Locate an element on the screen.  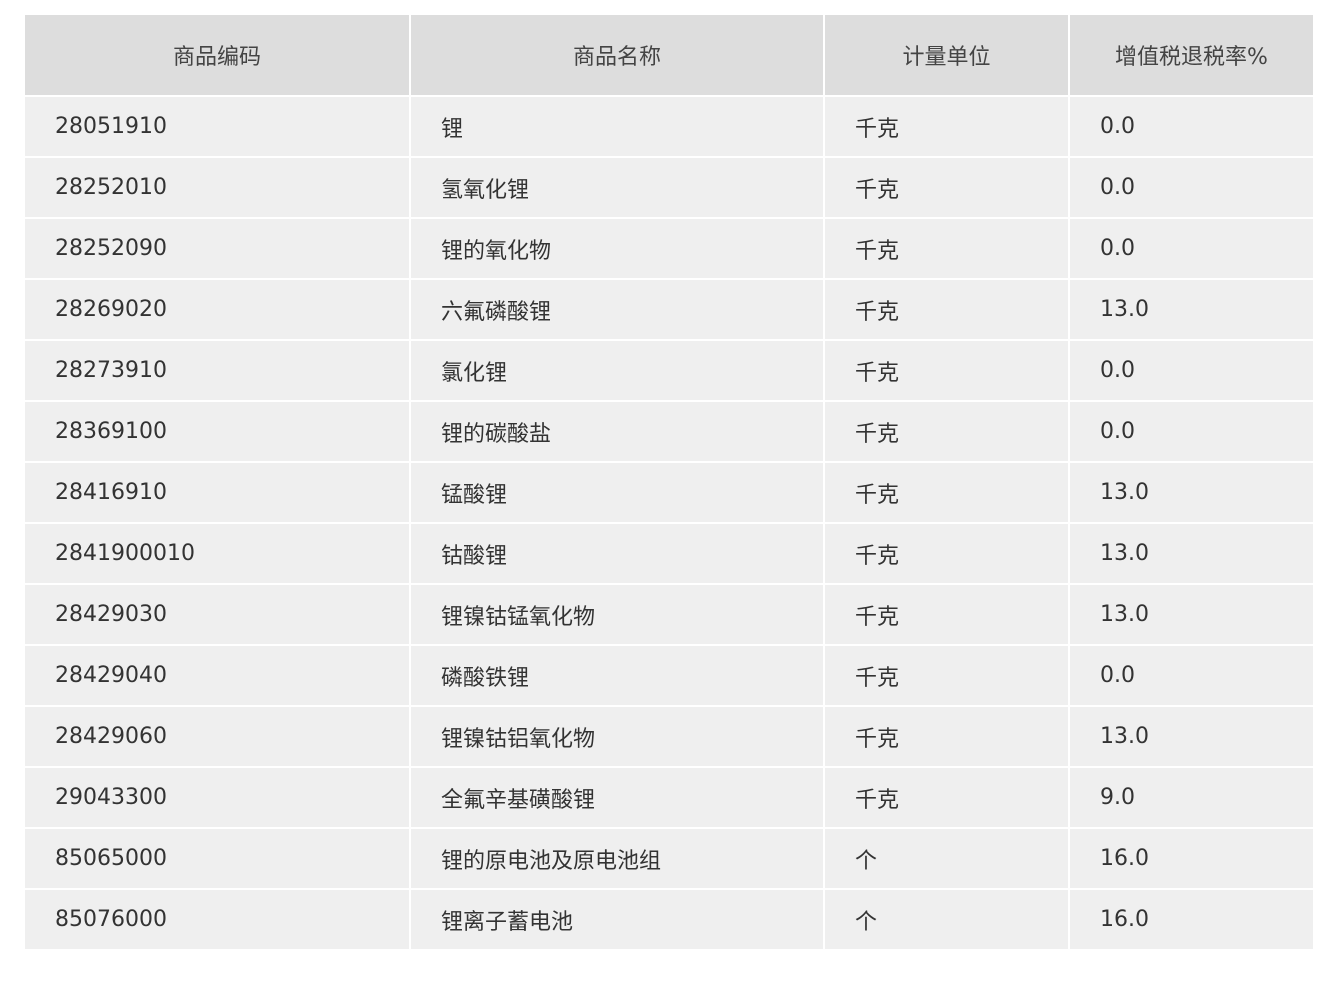
table-row: 28429040 磷酸铁锂 千克 0.0 is located at coordinates (669, 675).